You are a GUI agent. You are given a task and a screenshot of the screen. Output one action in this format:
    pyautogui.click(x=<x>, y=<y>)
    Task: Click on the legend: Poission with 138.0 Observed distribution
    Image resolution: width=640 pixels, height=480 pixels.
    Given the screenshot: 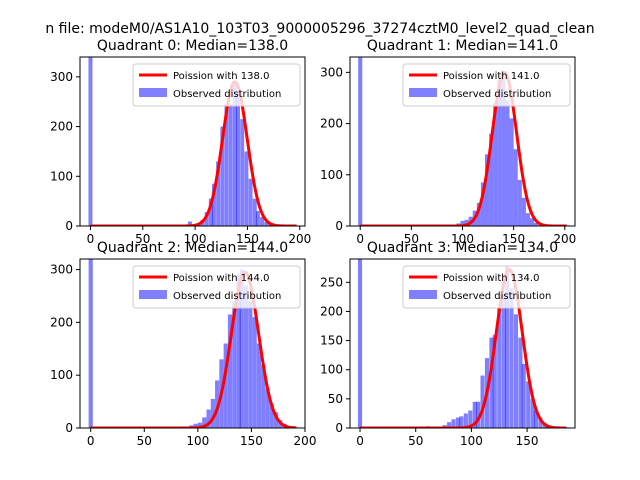 What is the action you would take?
    pyautogui.click(x=216, y=85)
    